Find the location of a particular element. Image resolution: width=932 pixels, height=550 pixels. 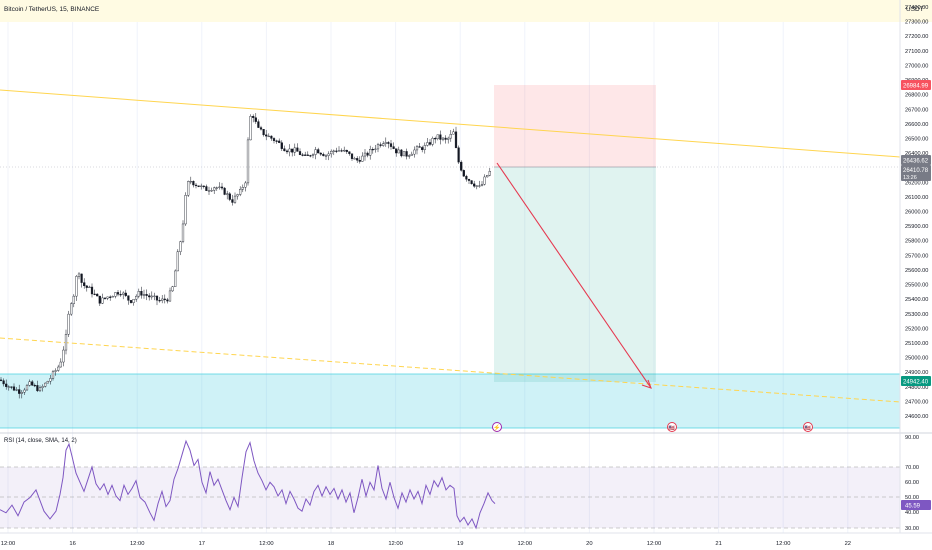

projection-arrow-head is located at coordinates (646, 384).